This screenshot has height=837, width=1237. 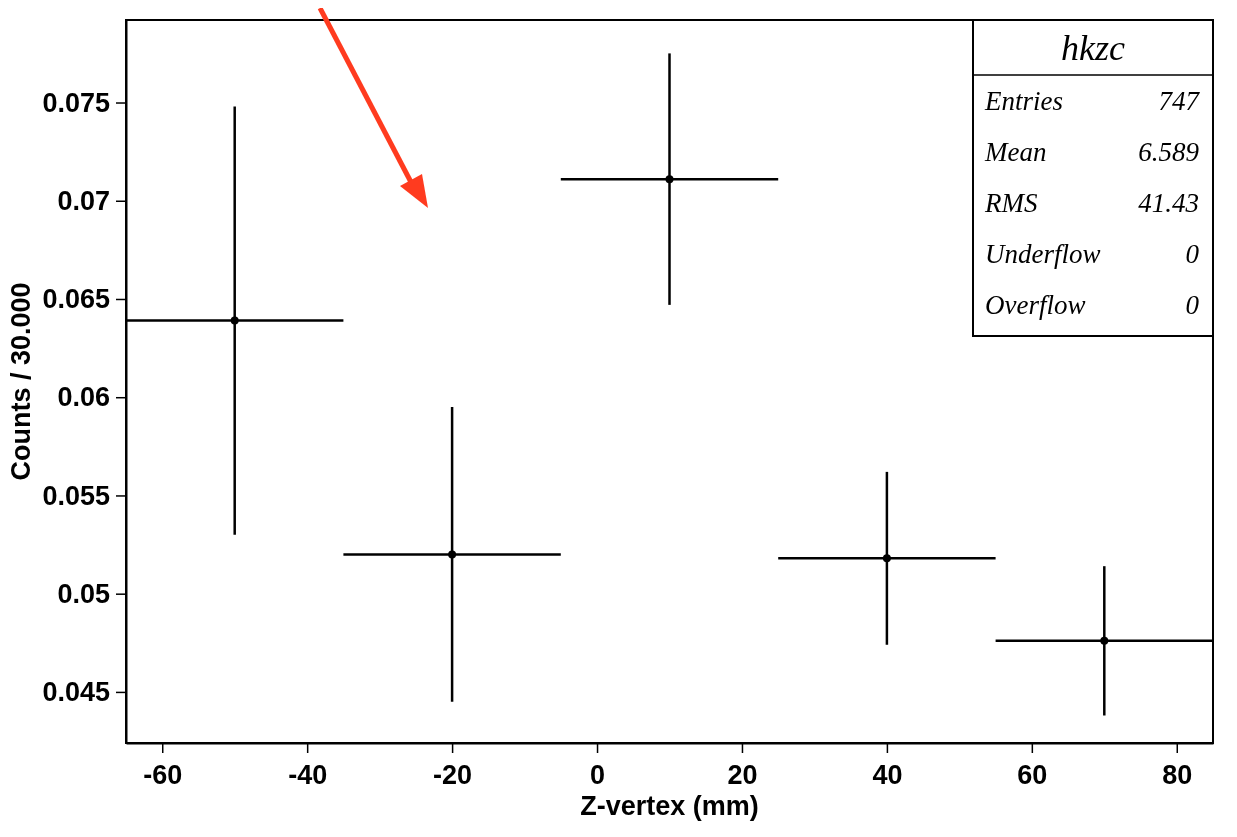 I want to click on annotation: RMS, so click(x=1011, y=203).